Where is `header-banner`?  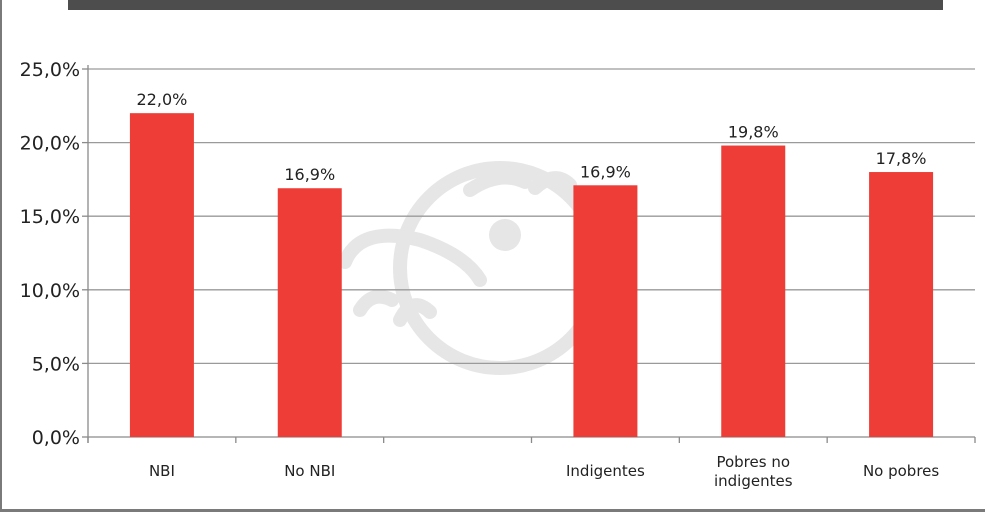
header-banner is located at coordinates (505, 5).